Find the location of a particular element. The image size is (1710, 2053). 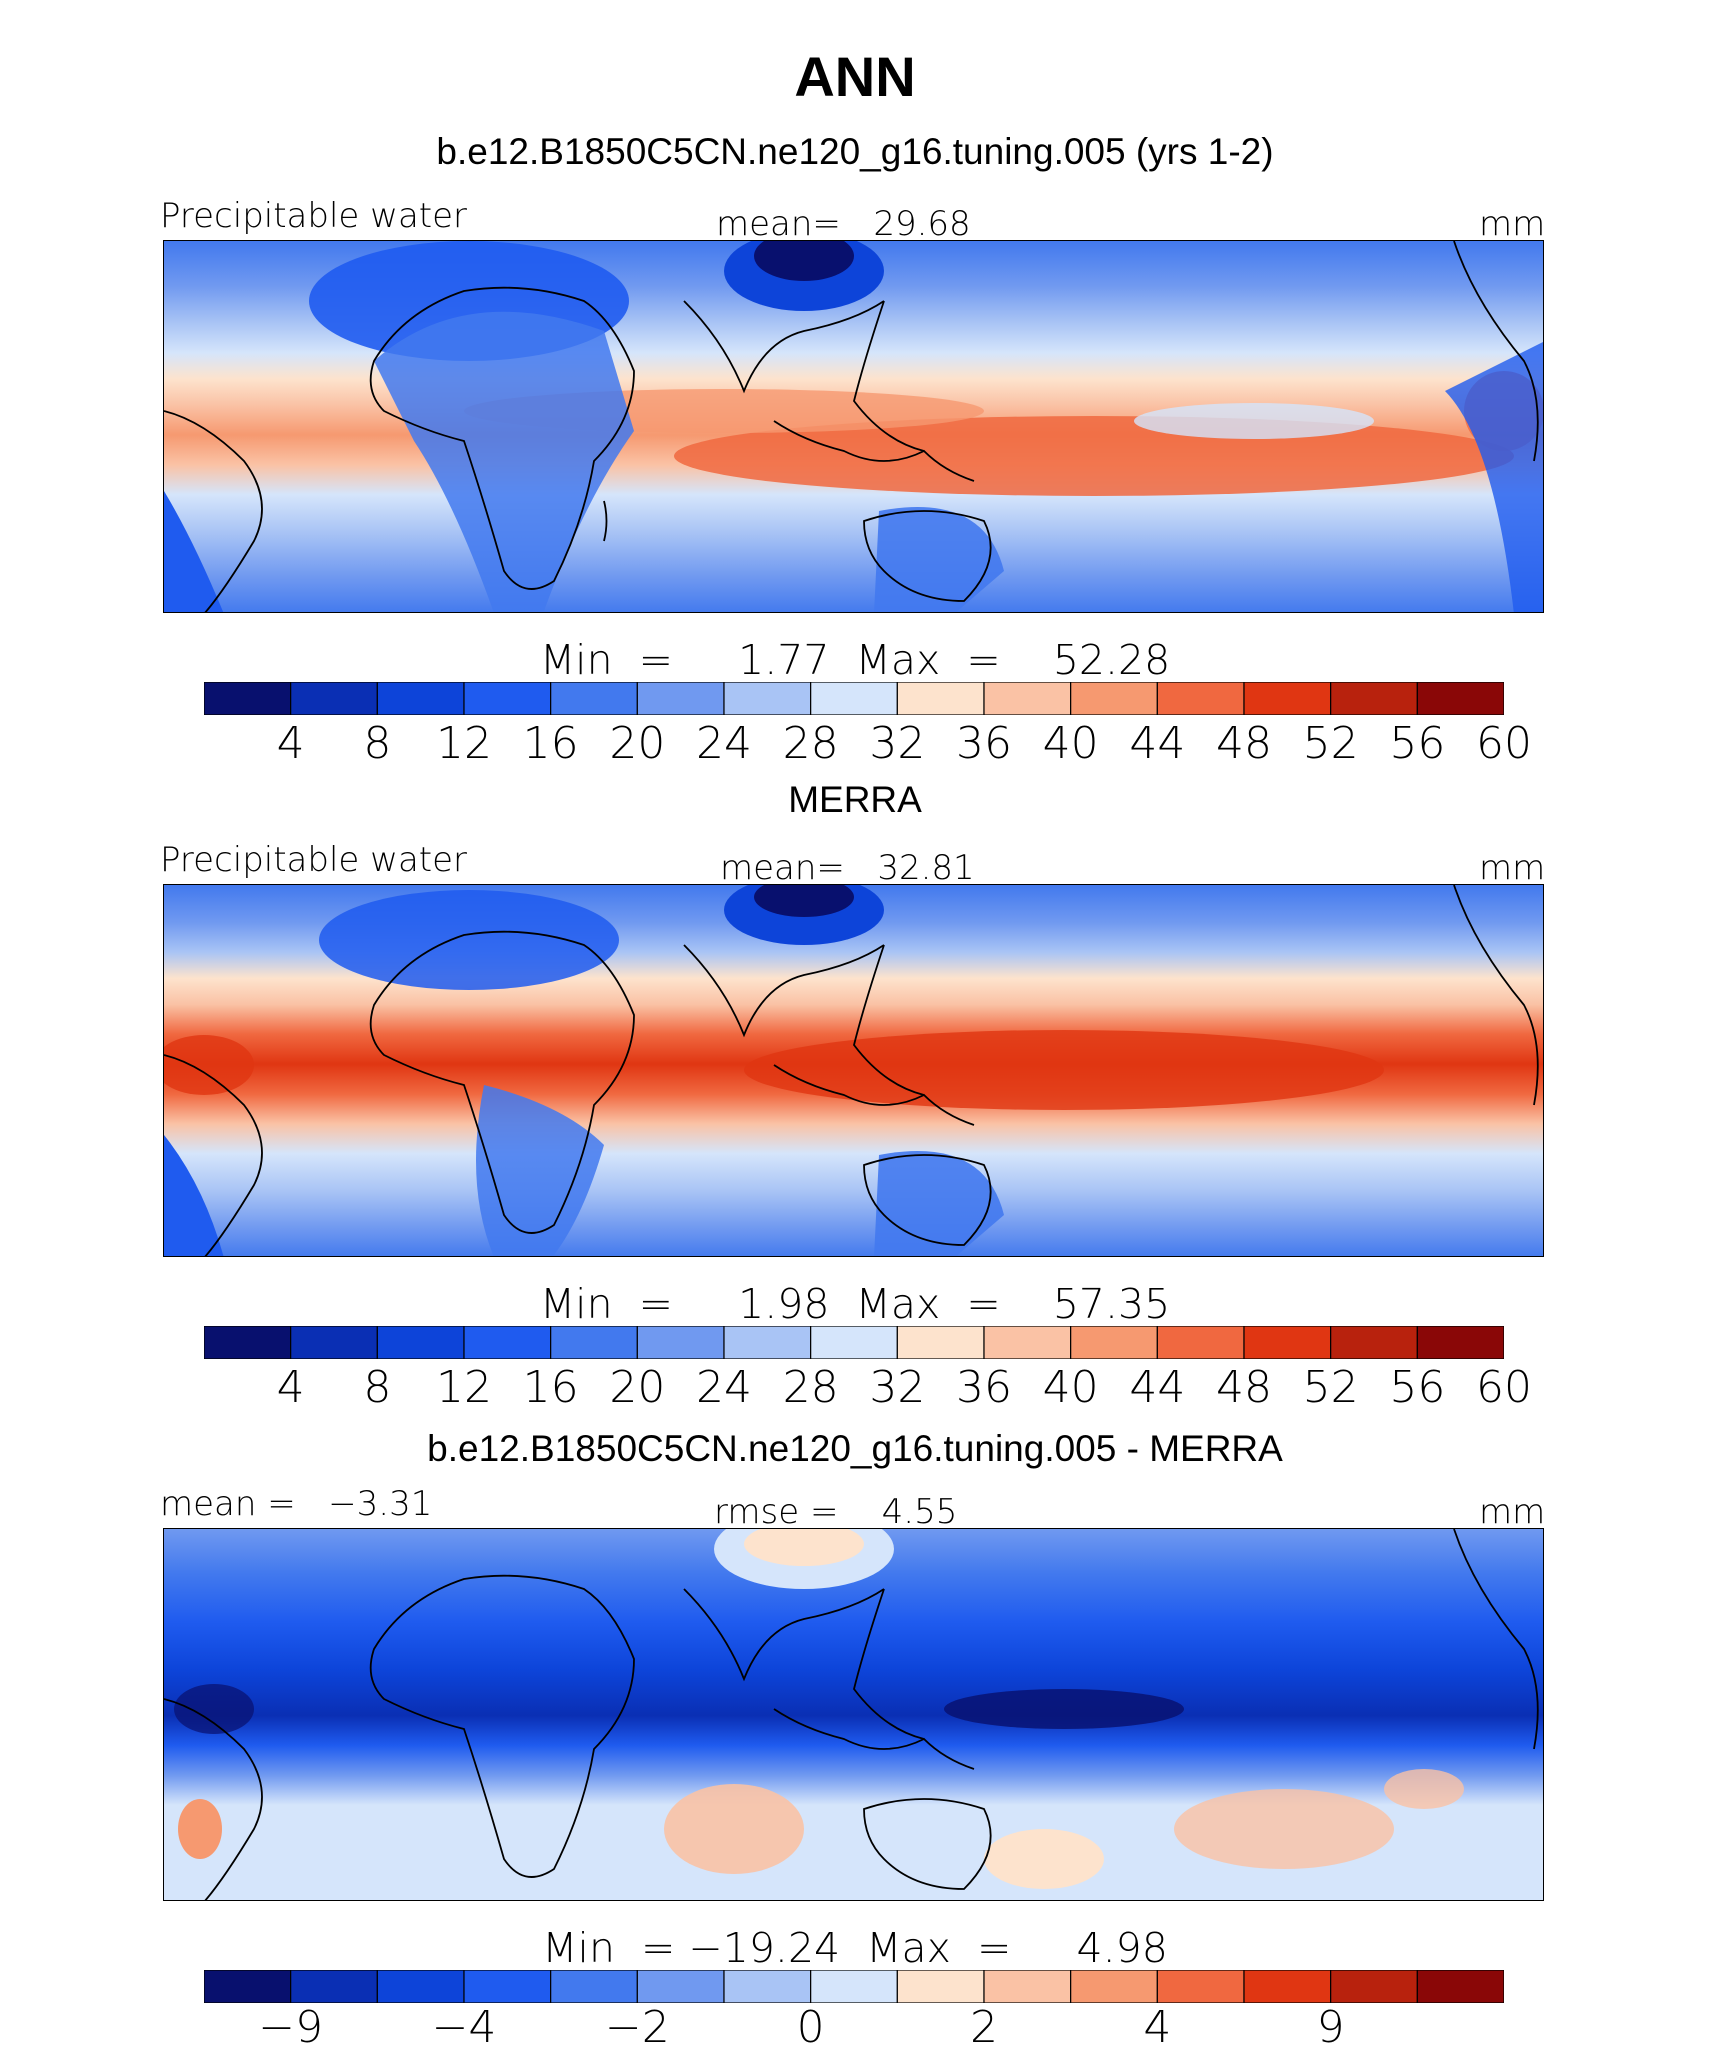

colorbar-tick-label: 9 is located at coordinates (1330, 2027).